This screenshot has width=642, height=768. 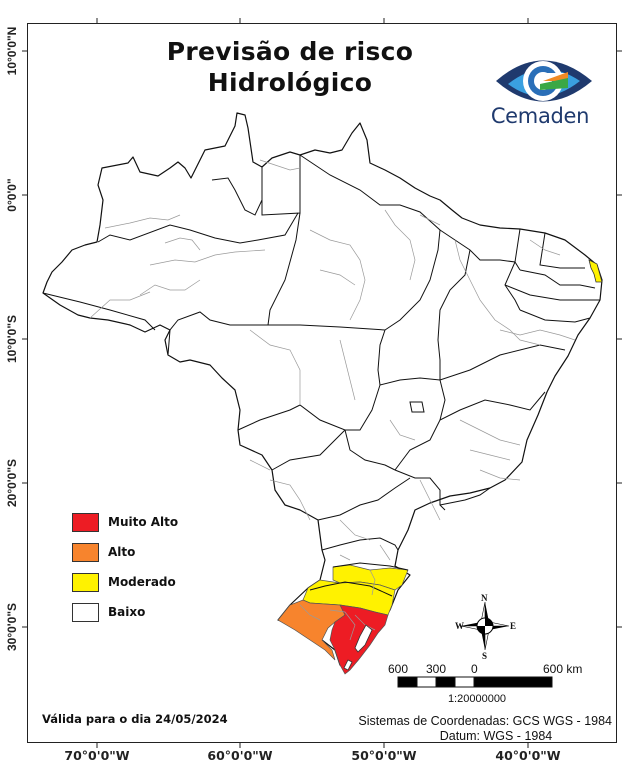 I want to click on legend-swatch-muito-alto, so click(x=85, y=522).